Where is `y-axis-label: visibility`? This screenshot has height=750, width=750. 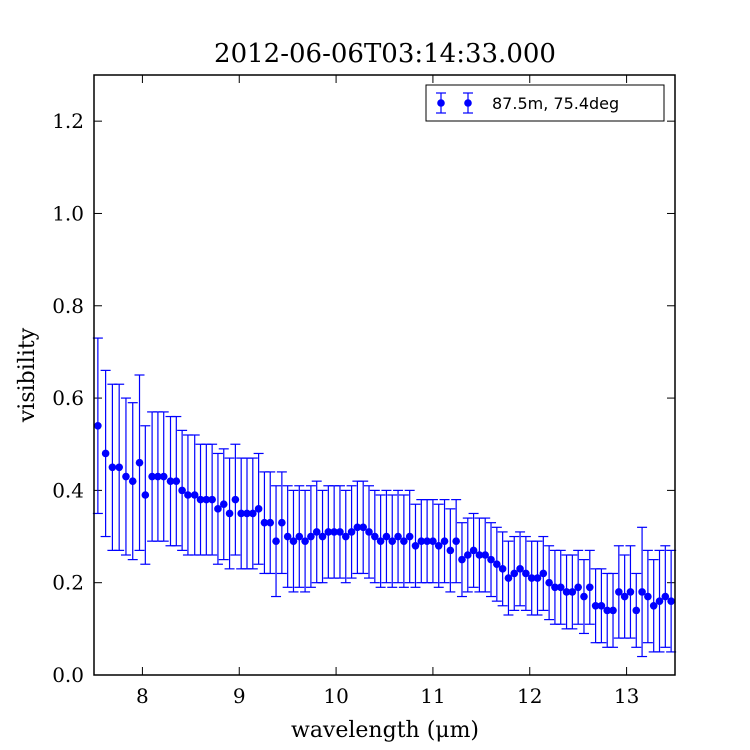 y-axis-label: visibility is located at coordinates (27, 375).